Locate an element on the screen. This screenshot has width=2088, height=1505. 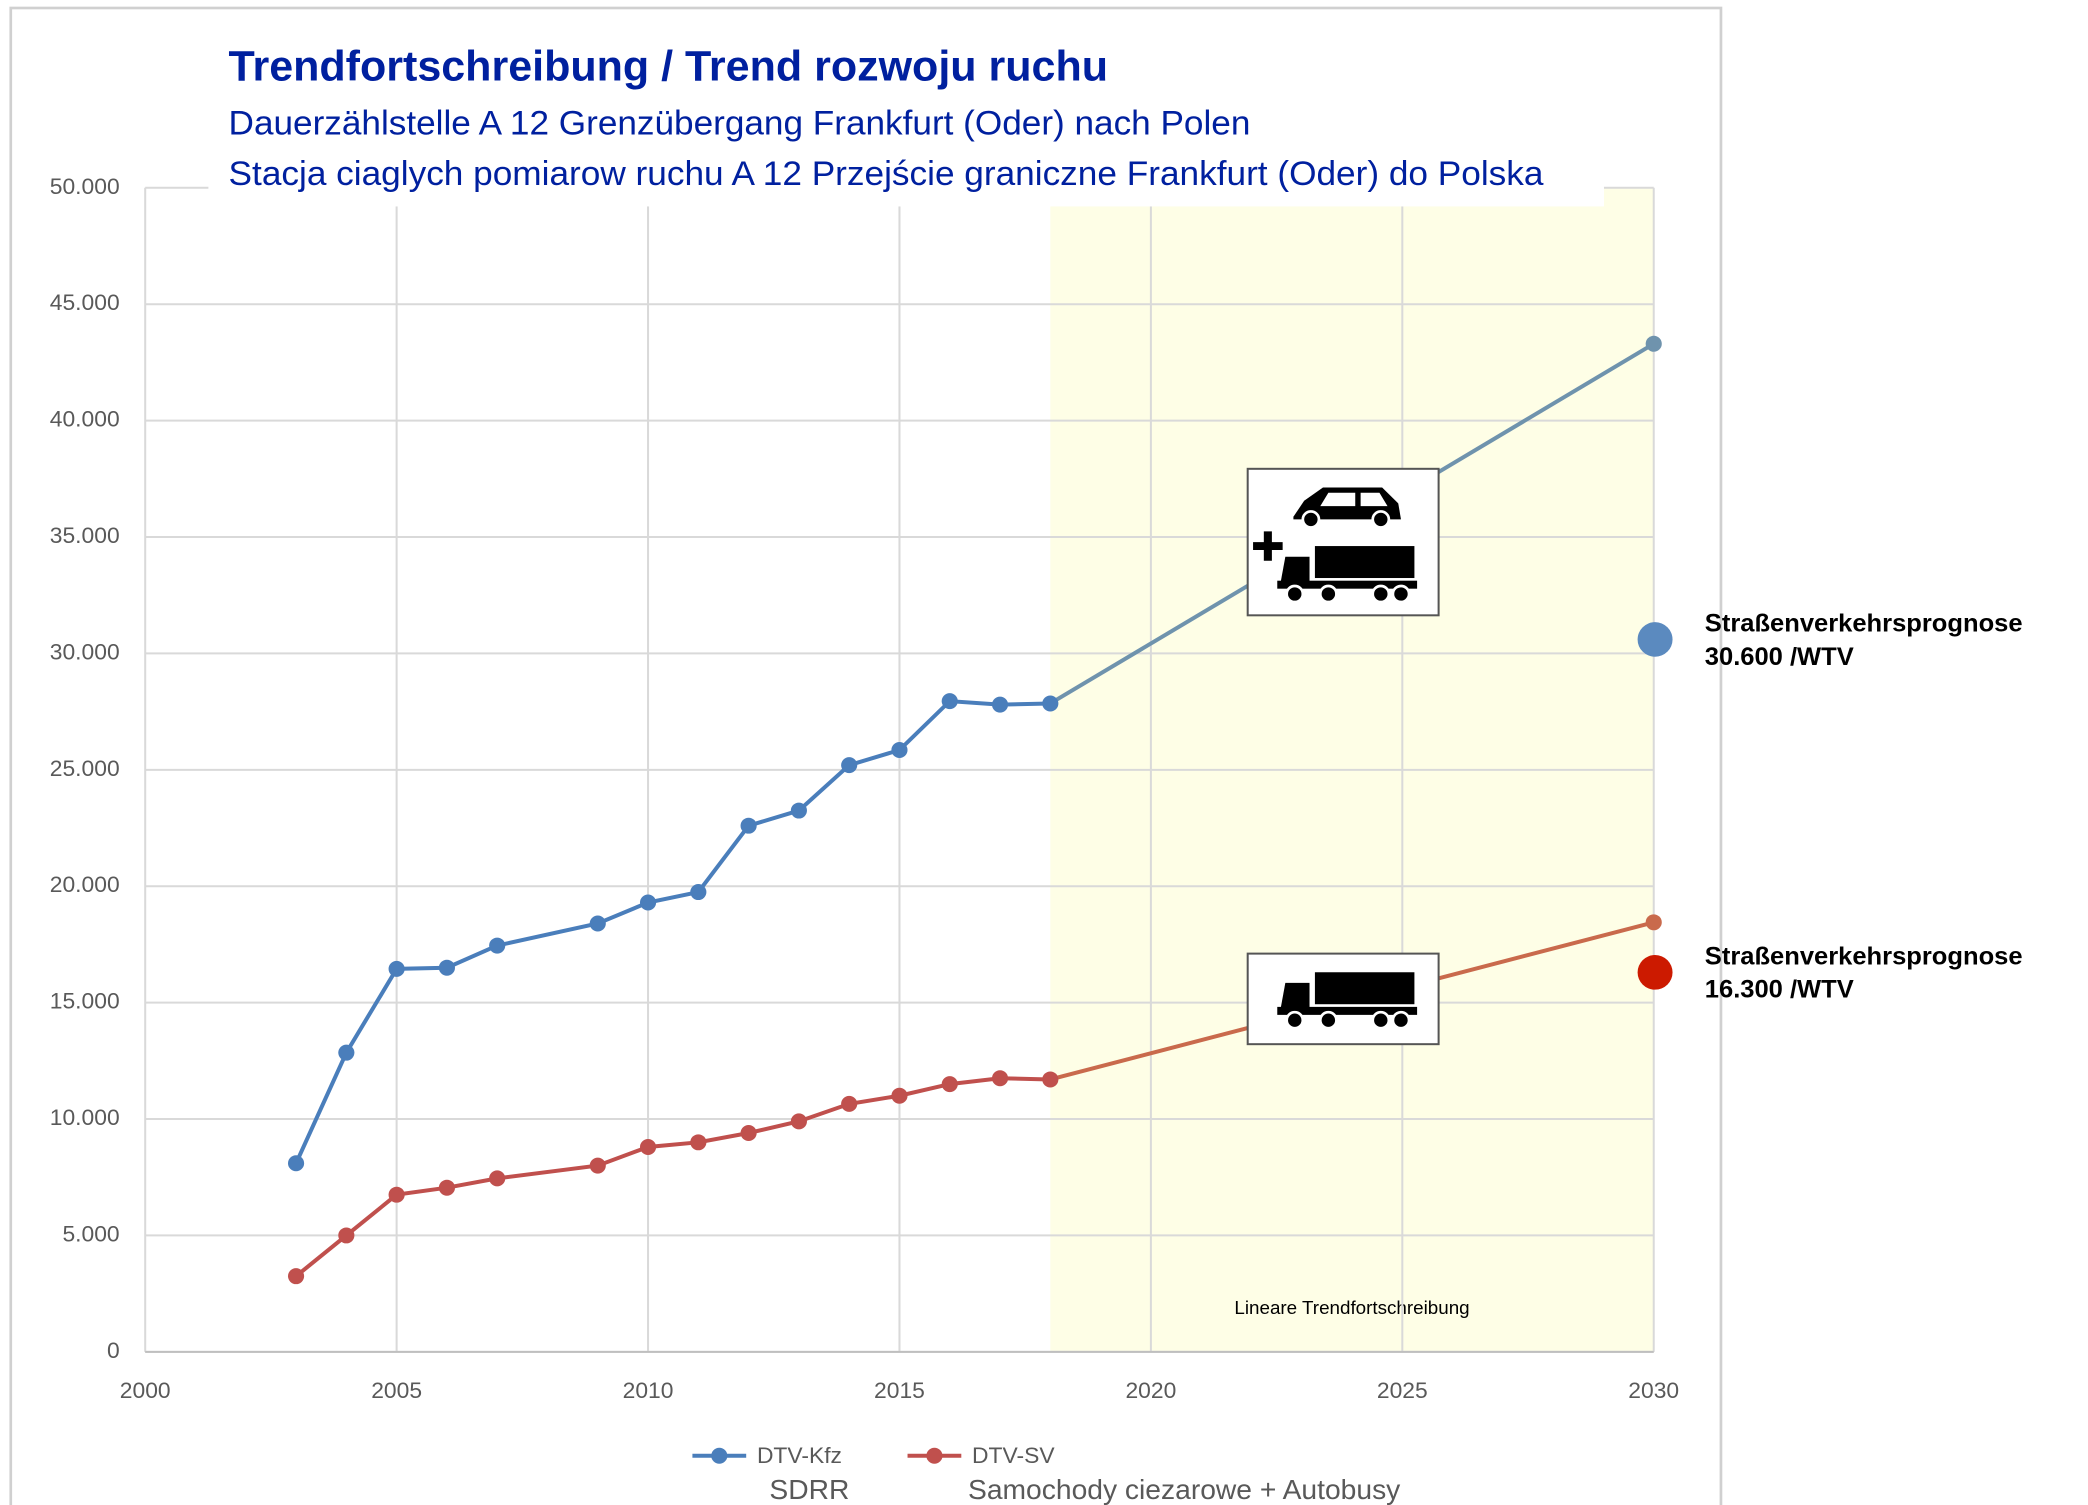
y-tick-label: 0 is located at coordinates (113, 1350).